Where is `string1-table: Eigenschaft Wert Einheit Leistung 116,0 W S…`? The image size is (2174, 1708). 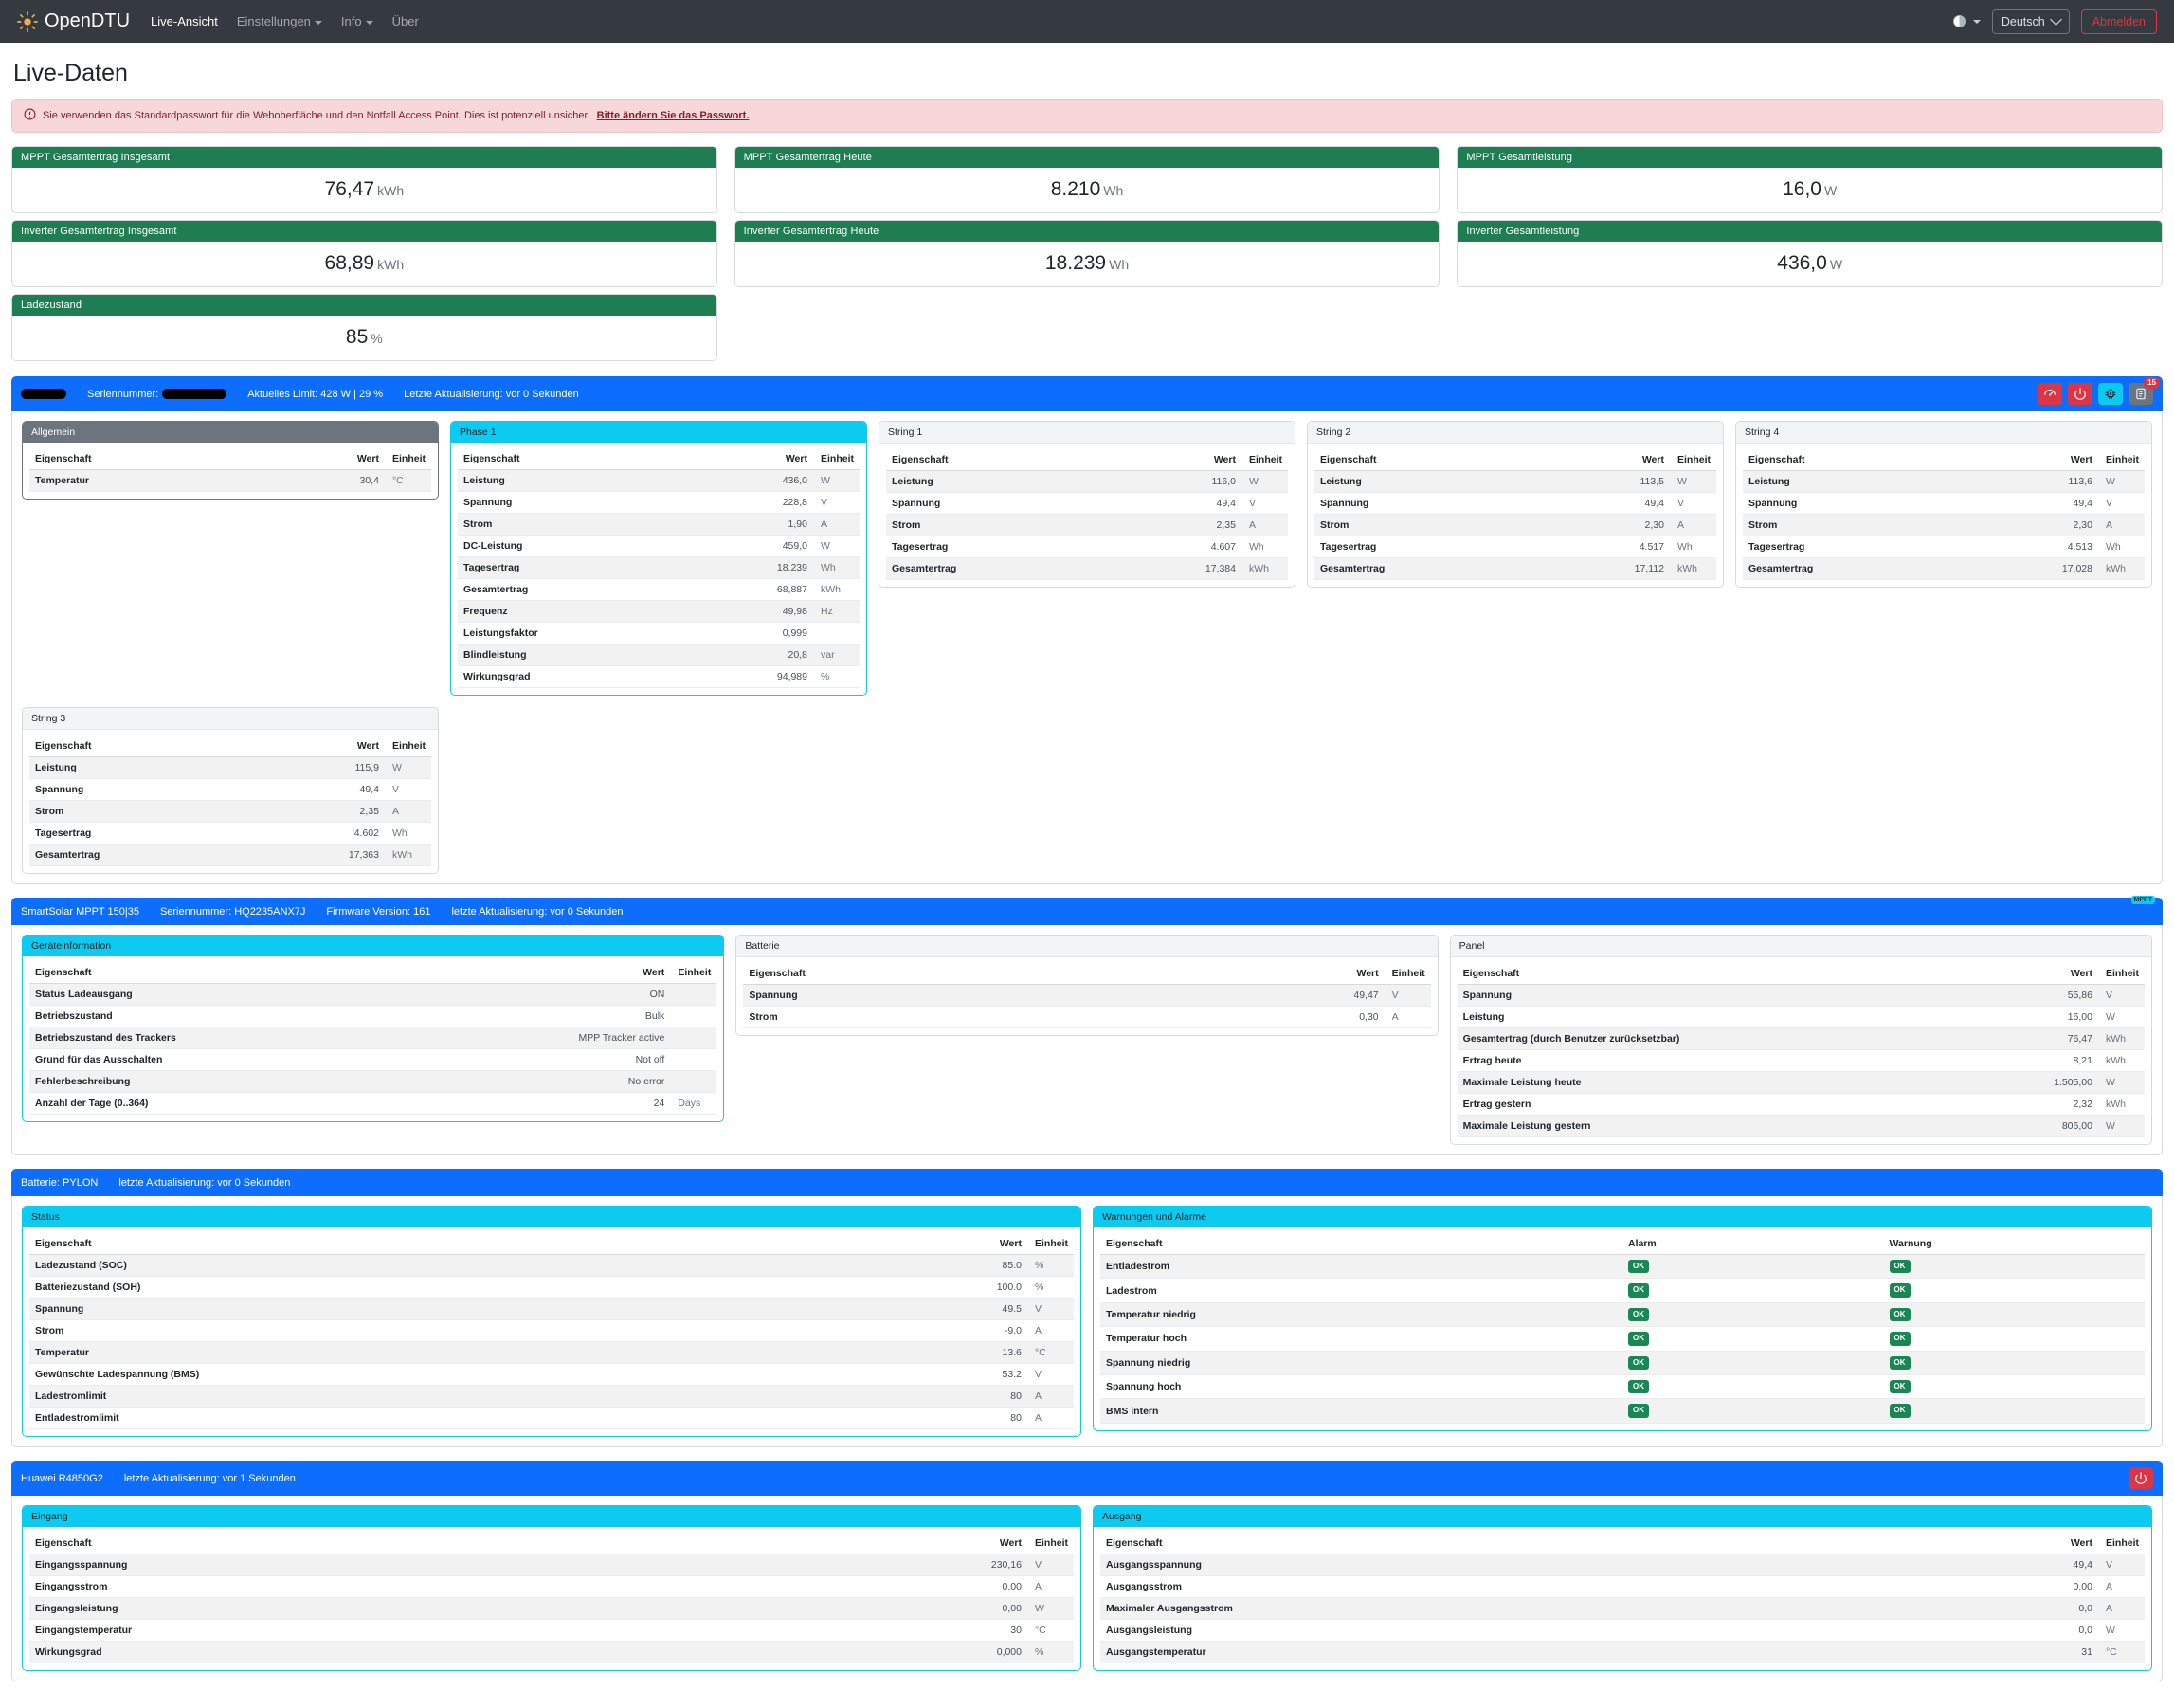 string1-table: Eigenschaft Wert Einheit Leistung 116,0 W S… is located at coordinates (1087, 514).